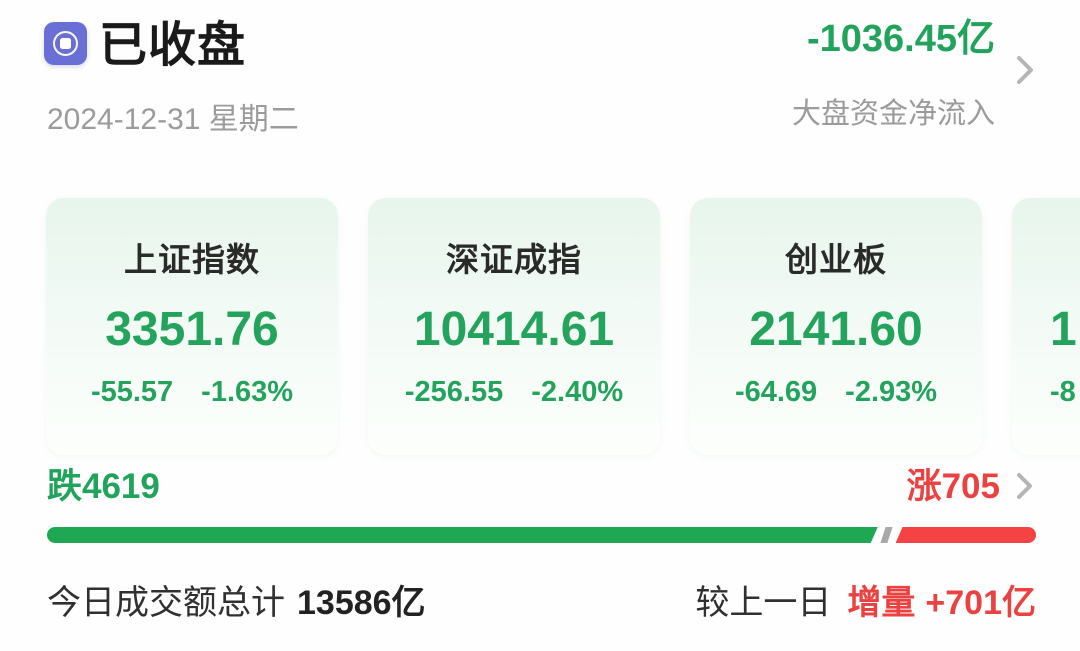 This screenshot has width=1080, height=651. Describe the element at coordinates (1046, 326) in the screenshot. I see `index-card-partial: 1 -8` at that location.